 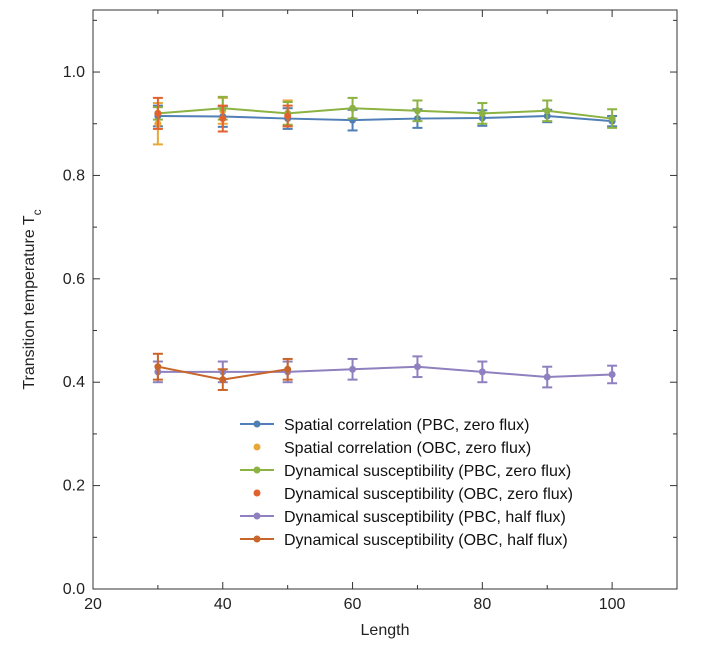 What do you see at coordinates (74, 589) in the screenshot?
I see `y-tick-label: 0.0` at bounding box center [74, 589].